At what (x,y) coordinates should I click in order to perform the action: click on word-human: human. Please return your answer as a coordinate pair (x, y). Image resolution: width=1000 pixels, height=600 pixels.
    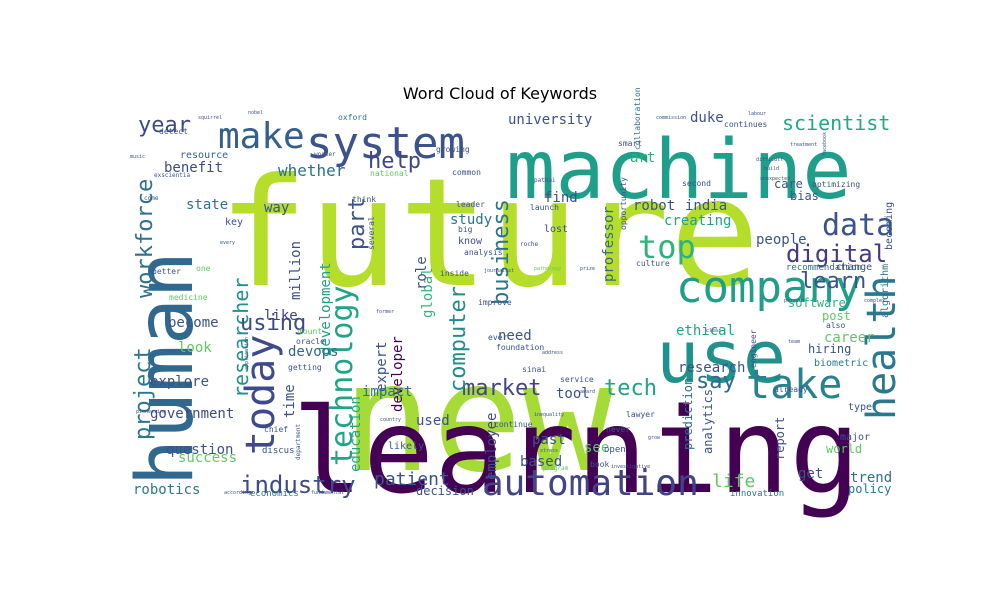
    Looking at the image, I should click on (166, 368).